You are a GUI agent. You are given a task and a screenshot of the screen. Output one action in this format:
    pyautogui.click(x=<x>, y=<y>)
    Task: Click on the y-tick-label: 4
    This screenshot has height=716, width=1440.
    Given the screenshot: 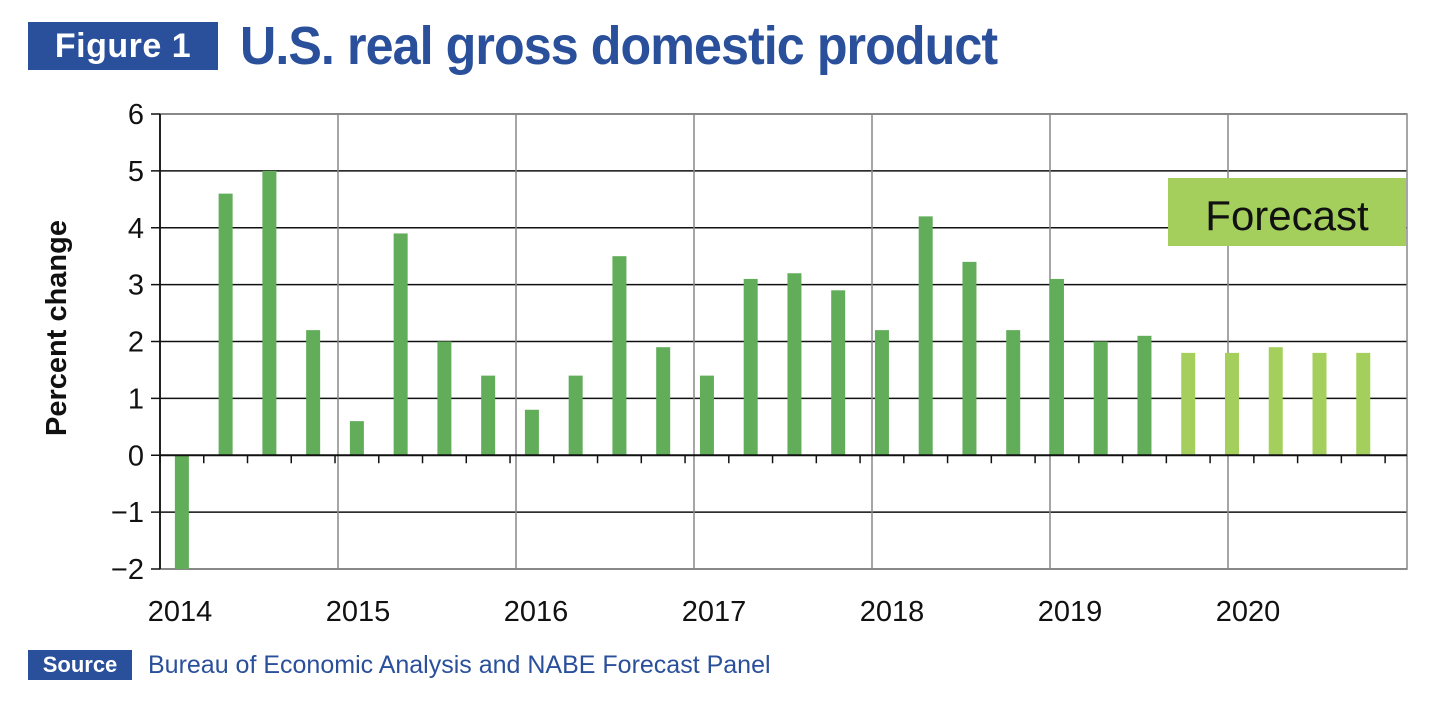 What is the action you would take?
    pyautogui.click(x=136, y=229)
    